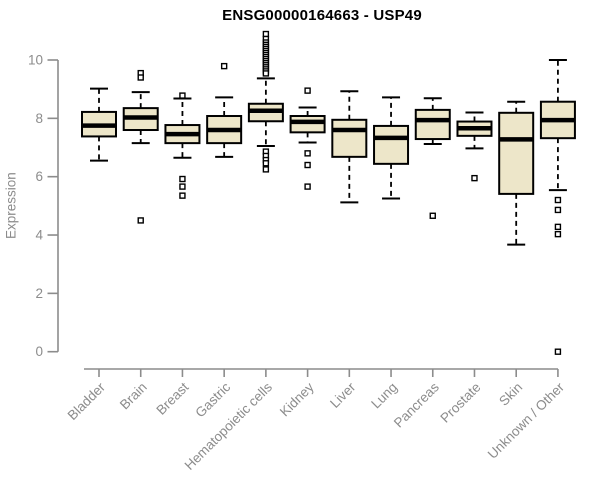 The height and width of the screenshot is (500, 600). Describe the element at coordinates (516, 153) in the screenshot. I see `box-skin` at that location.